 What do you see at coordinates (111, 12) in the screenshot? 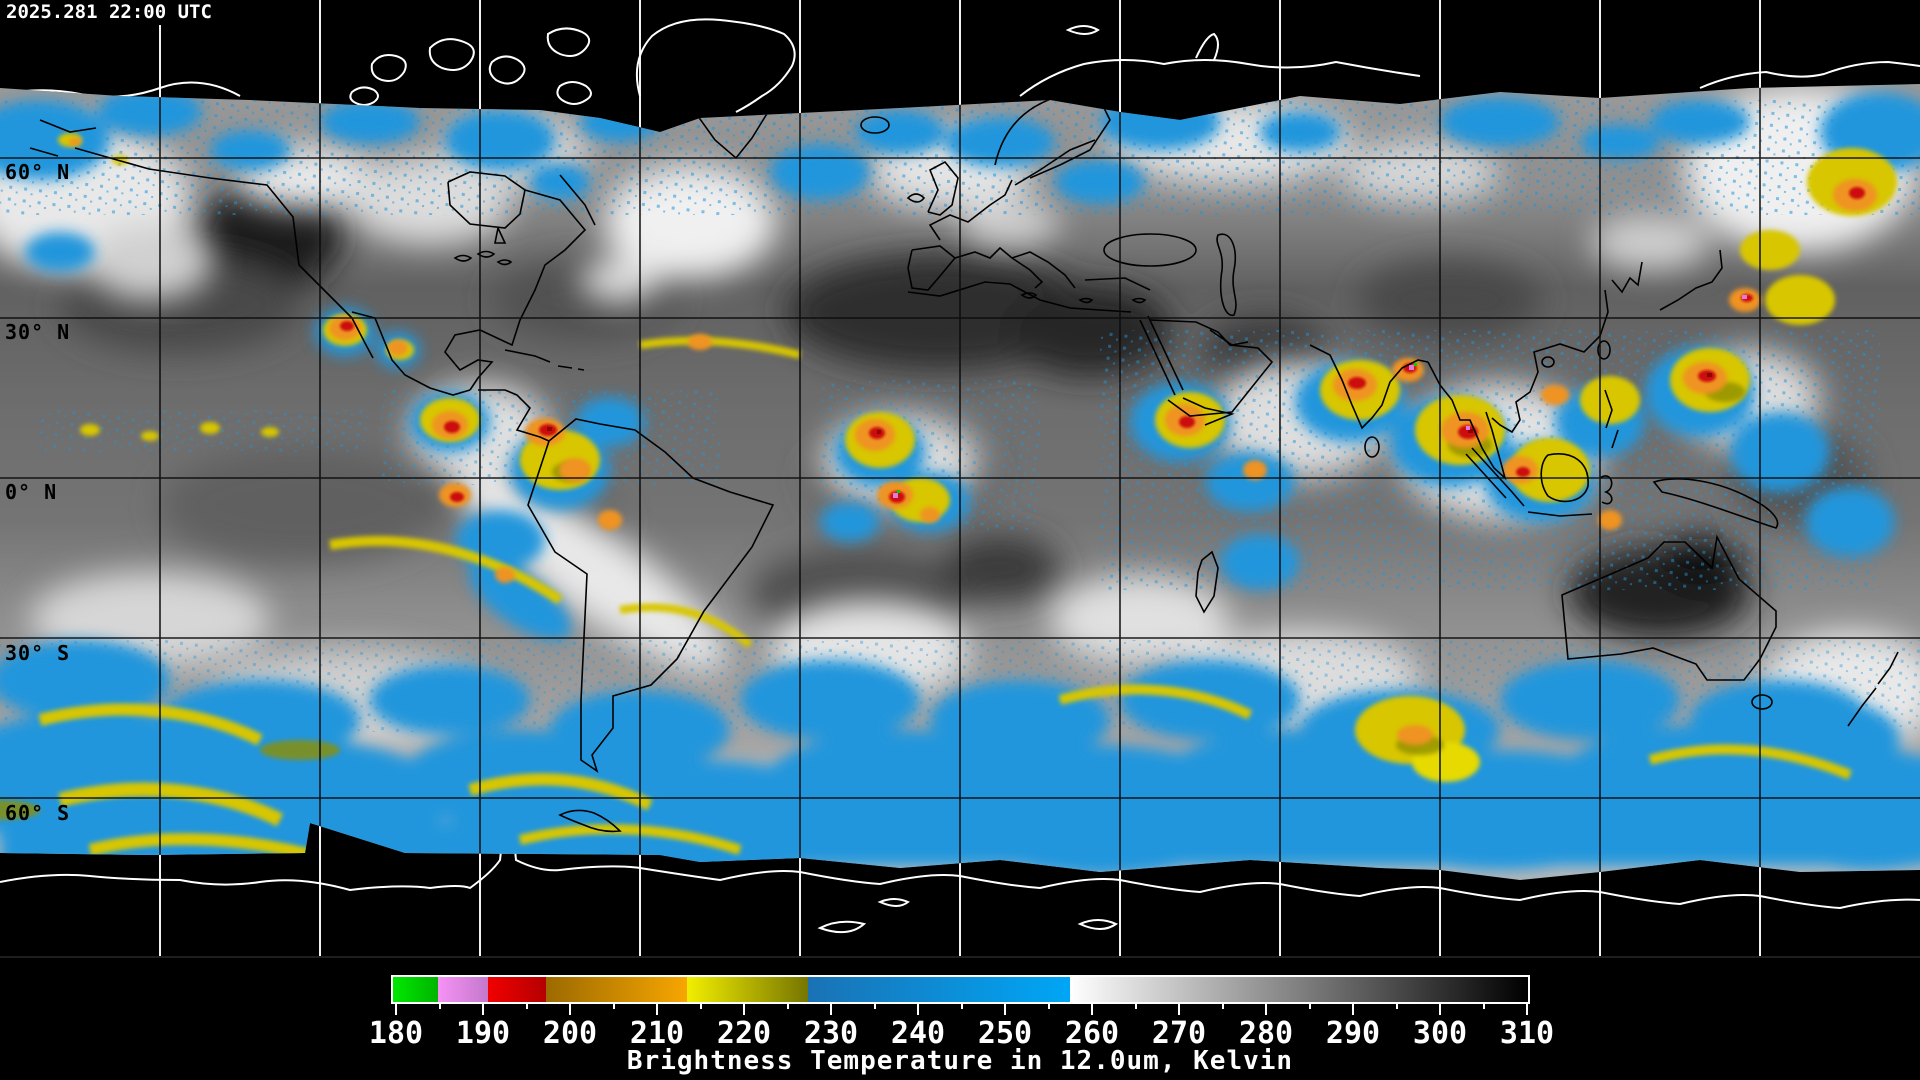
I see `timestamp: 2025.281 22:00 UTC` at bounding box center [111, 12].